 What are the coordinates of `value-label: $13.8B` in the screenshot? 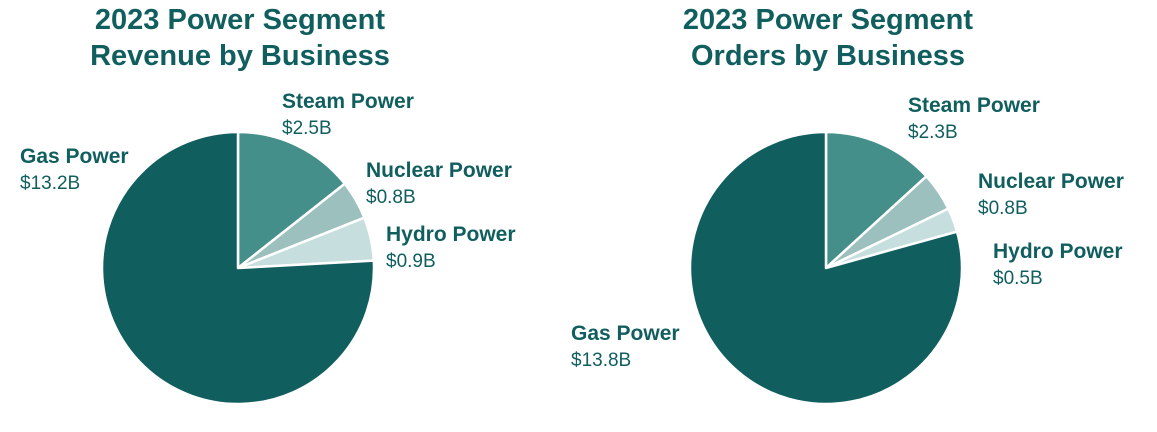 It's located at (601, 360).